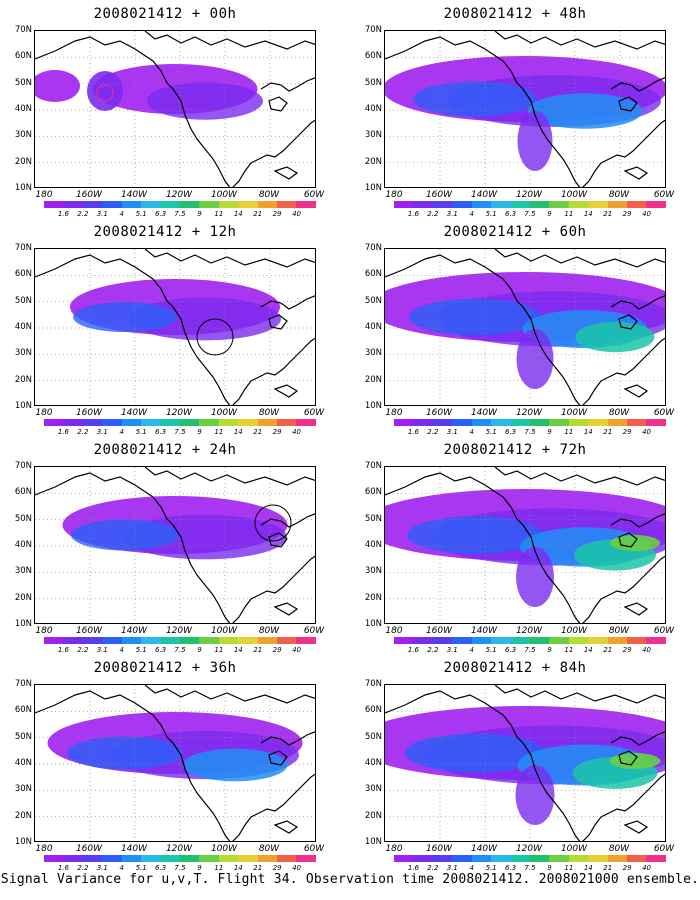 This screenshot has height=900, width=700. What do you see at coordinates (515, 668) in the screenshot?
I see `panel-title: 2008021412 + 84h` at bounding box center [515, 668].